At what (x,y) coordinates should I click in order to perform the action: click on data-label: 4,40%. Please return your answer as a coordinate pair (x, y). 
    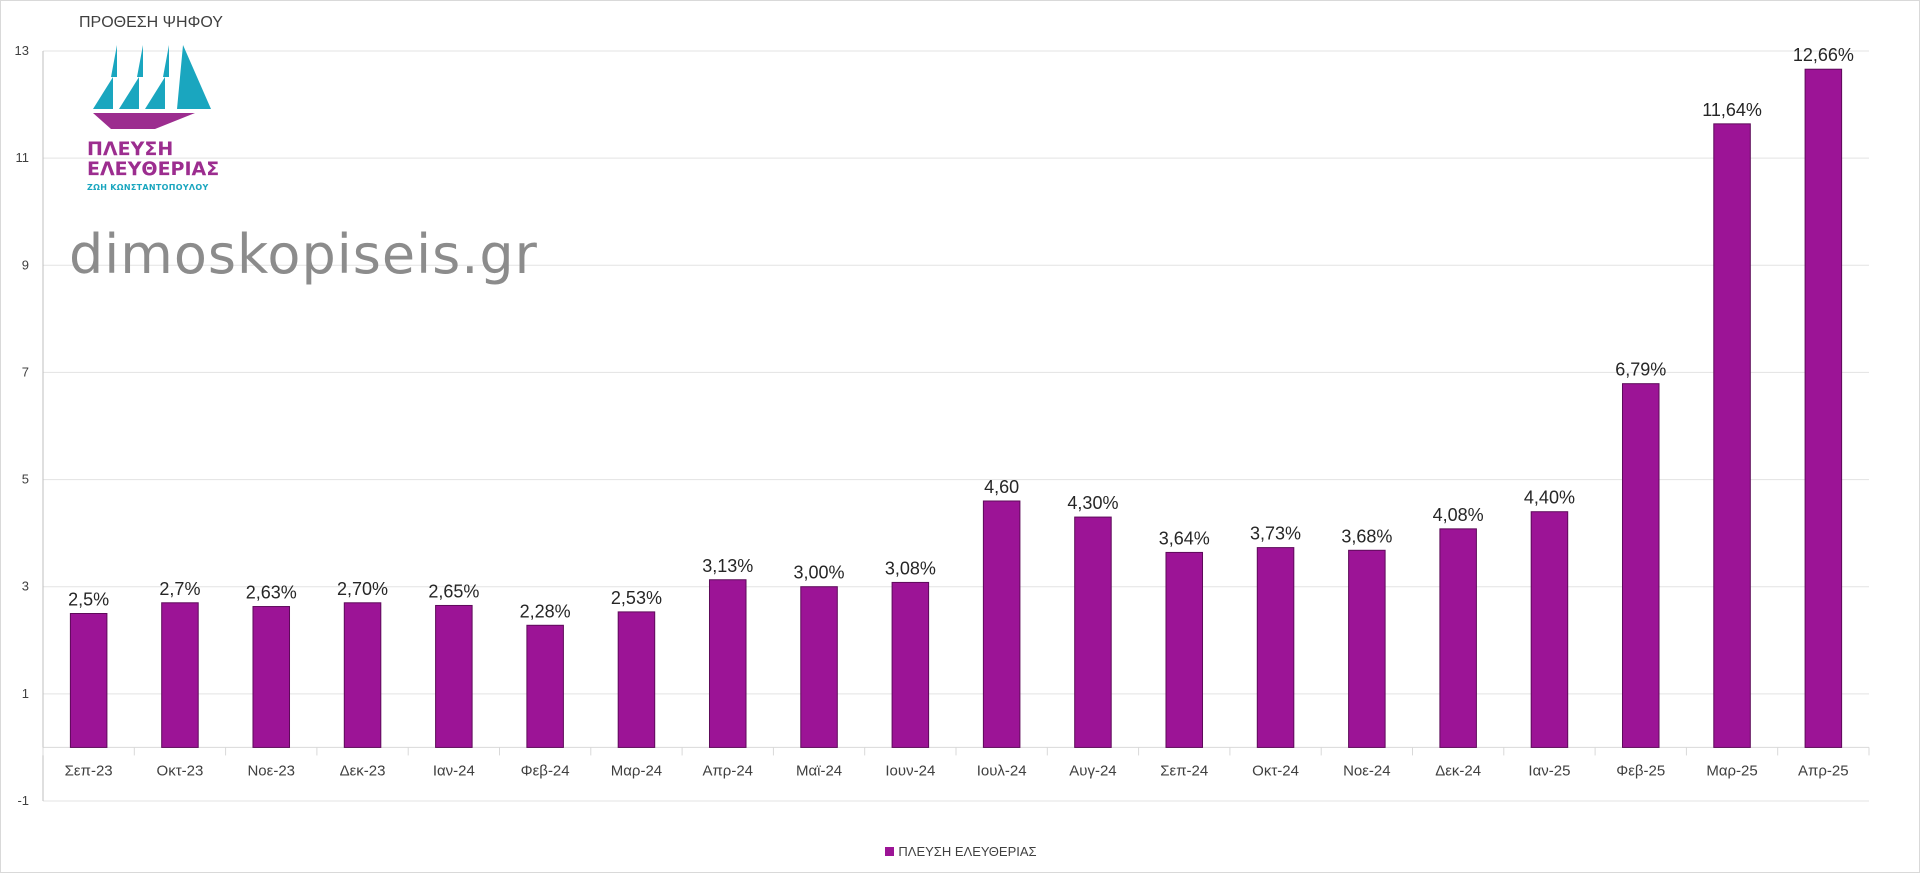
    Looking at the image, I should click on (1549, 498).